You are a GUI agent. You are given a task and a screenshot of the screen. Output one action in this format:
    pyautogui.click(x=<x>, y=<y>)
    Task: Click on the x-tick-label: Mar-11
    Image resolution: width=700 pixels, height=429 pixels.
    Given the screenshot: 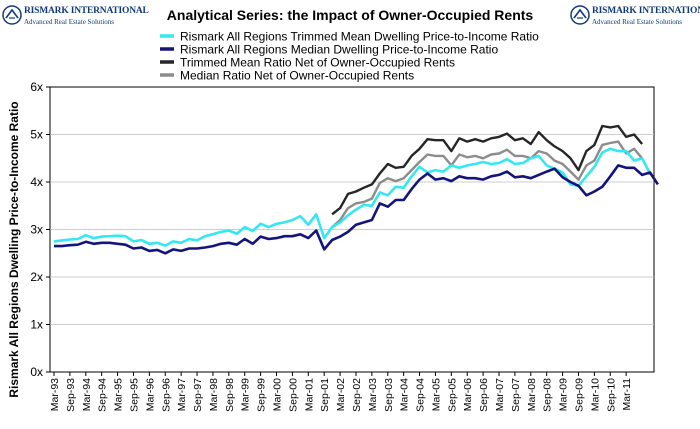 What is the action you would take?
    pyautogui.click(x=627, y=394)
    